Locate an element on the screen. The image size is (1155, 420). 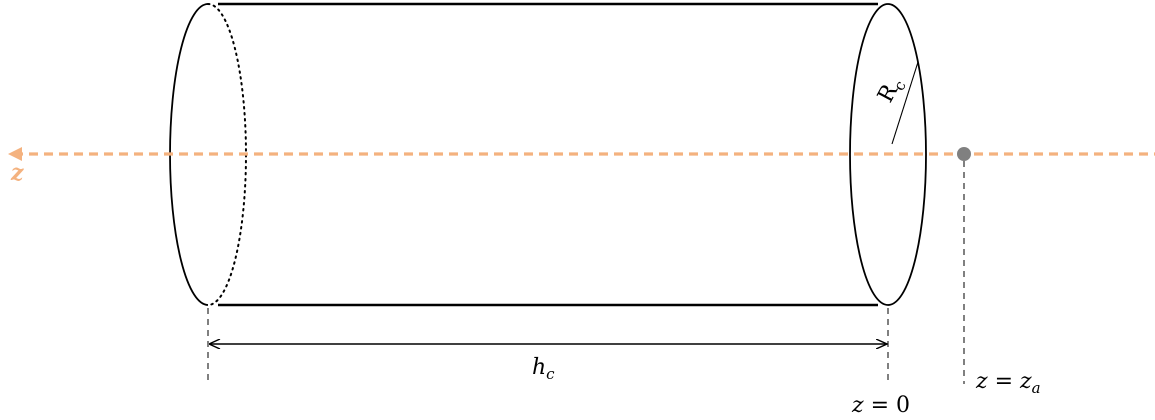
radius-label: Rc is located at coordinates (891, 90).